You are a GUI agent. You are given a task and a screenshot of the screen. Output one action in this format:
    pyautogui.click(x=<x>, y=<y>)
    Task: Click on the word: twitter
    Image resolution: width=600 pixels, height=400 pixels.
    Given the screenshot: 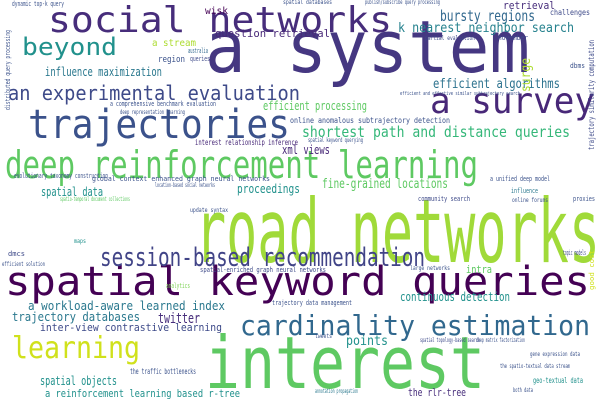 What is the action you would take?
    pyautogui.click(x=179, y=319)
    